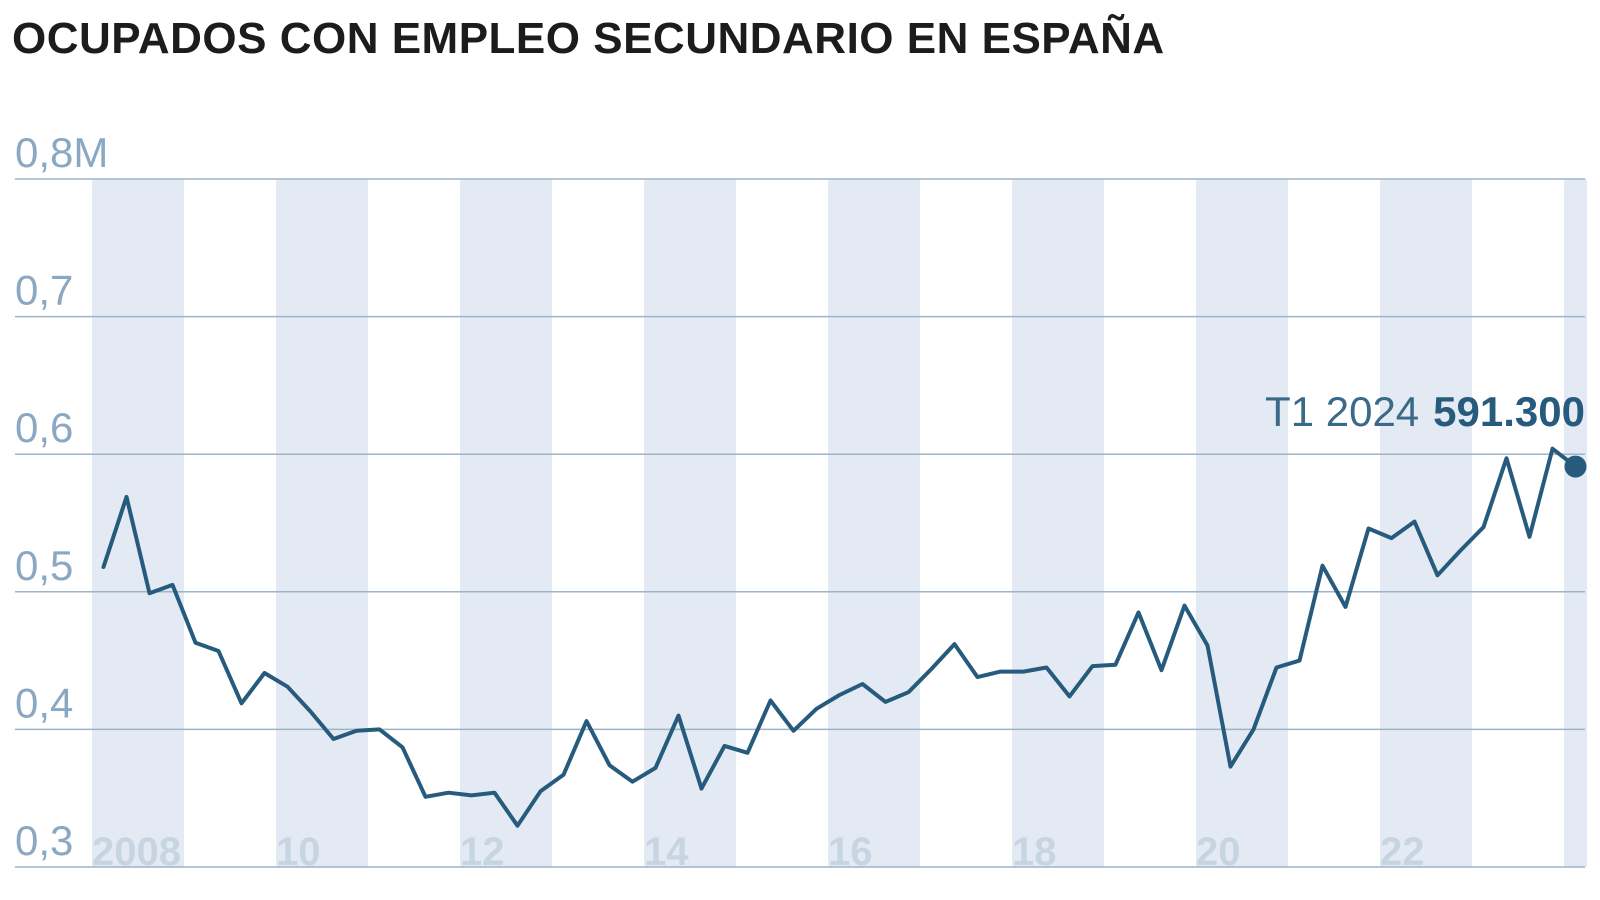 This screenshot has height=900, width=1600. Describe the element at coordinates (1218, 852) in the screenshot. I see `x-tick-label: 20` at that location.